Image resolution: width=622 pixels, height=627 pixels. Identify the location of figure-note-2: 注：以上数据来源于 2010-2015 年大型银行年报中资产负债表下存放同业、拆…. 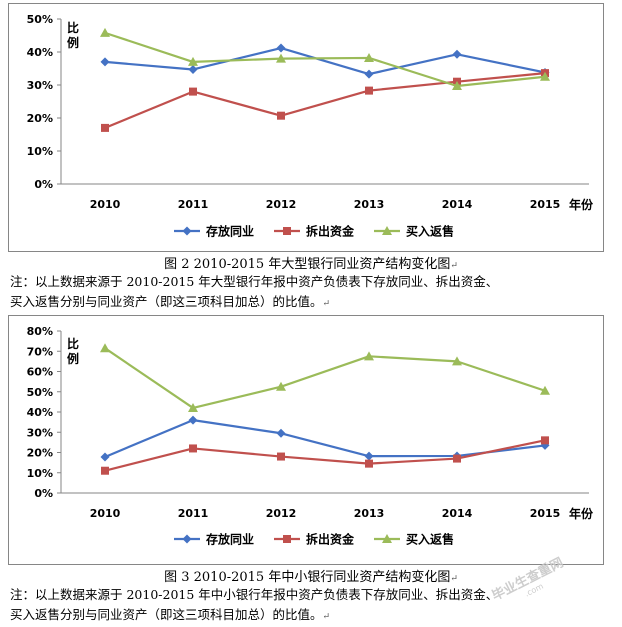
(312, 293).